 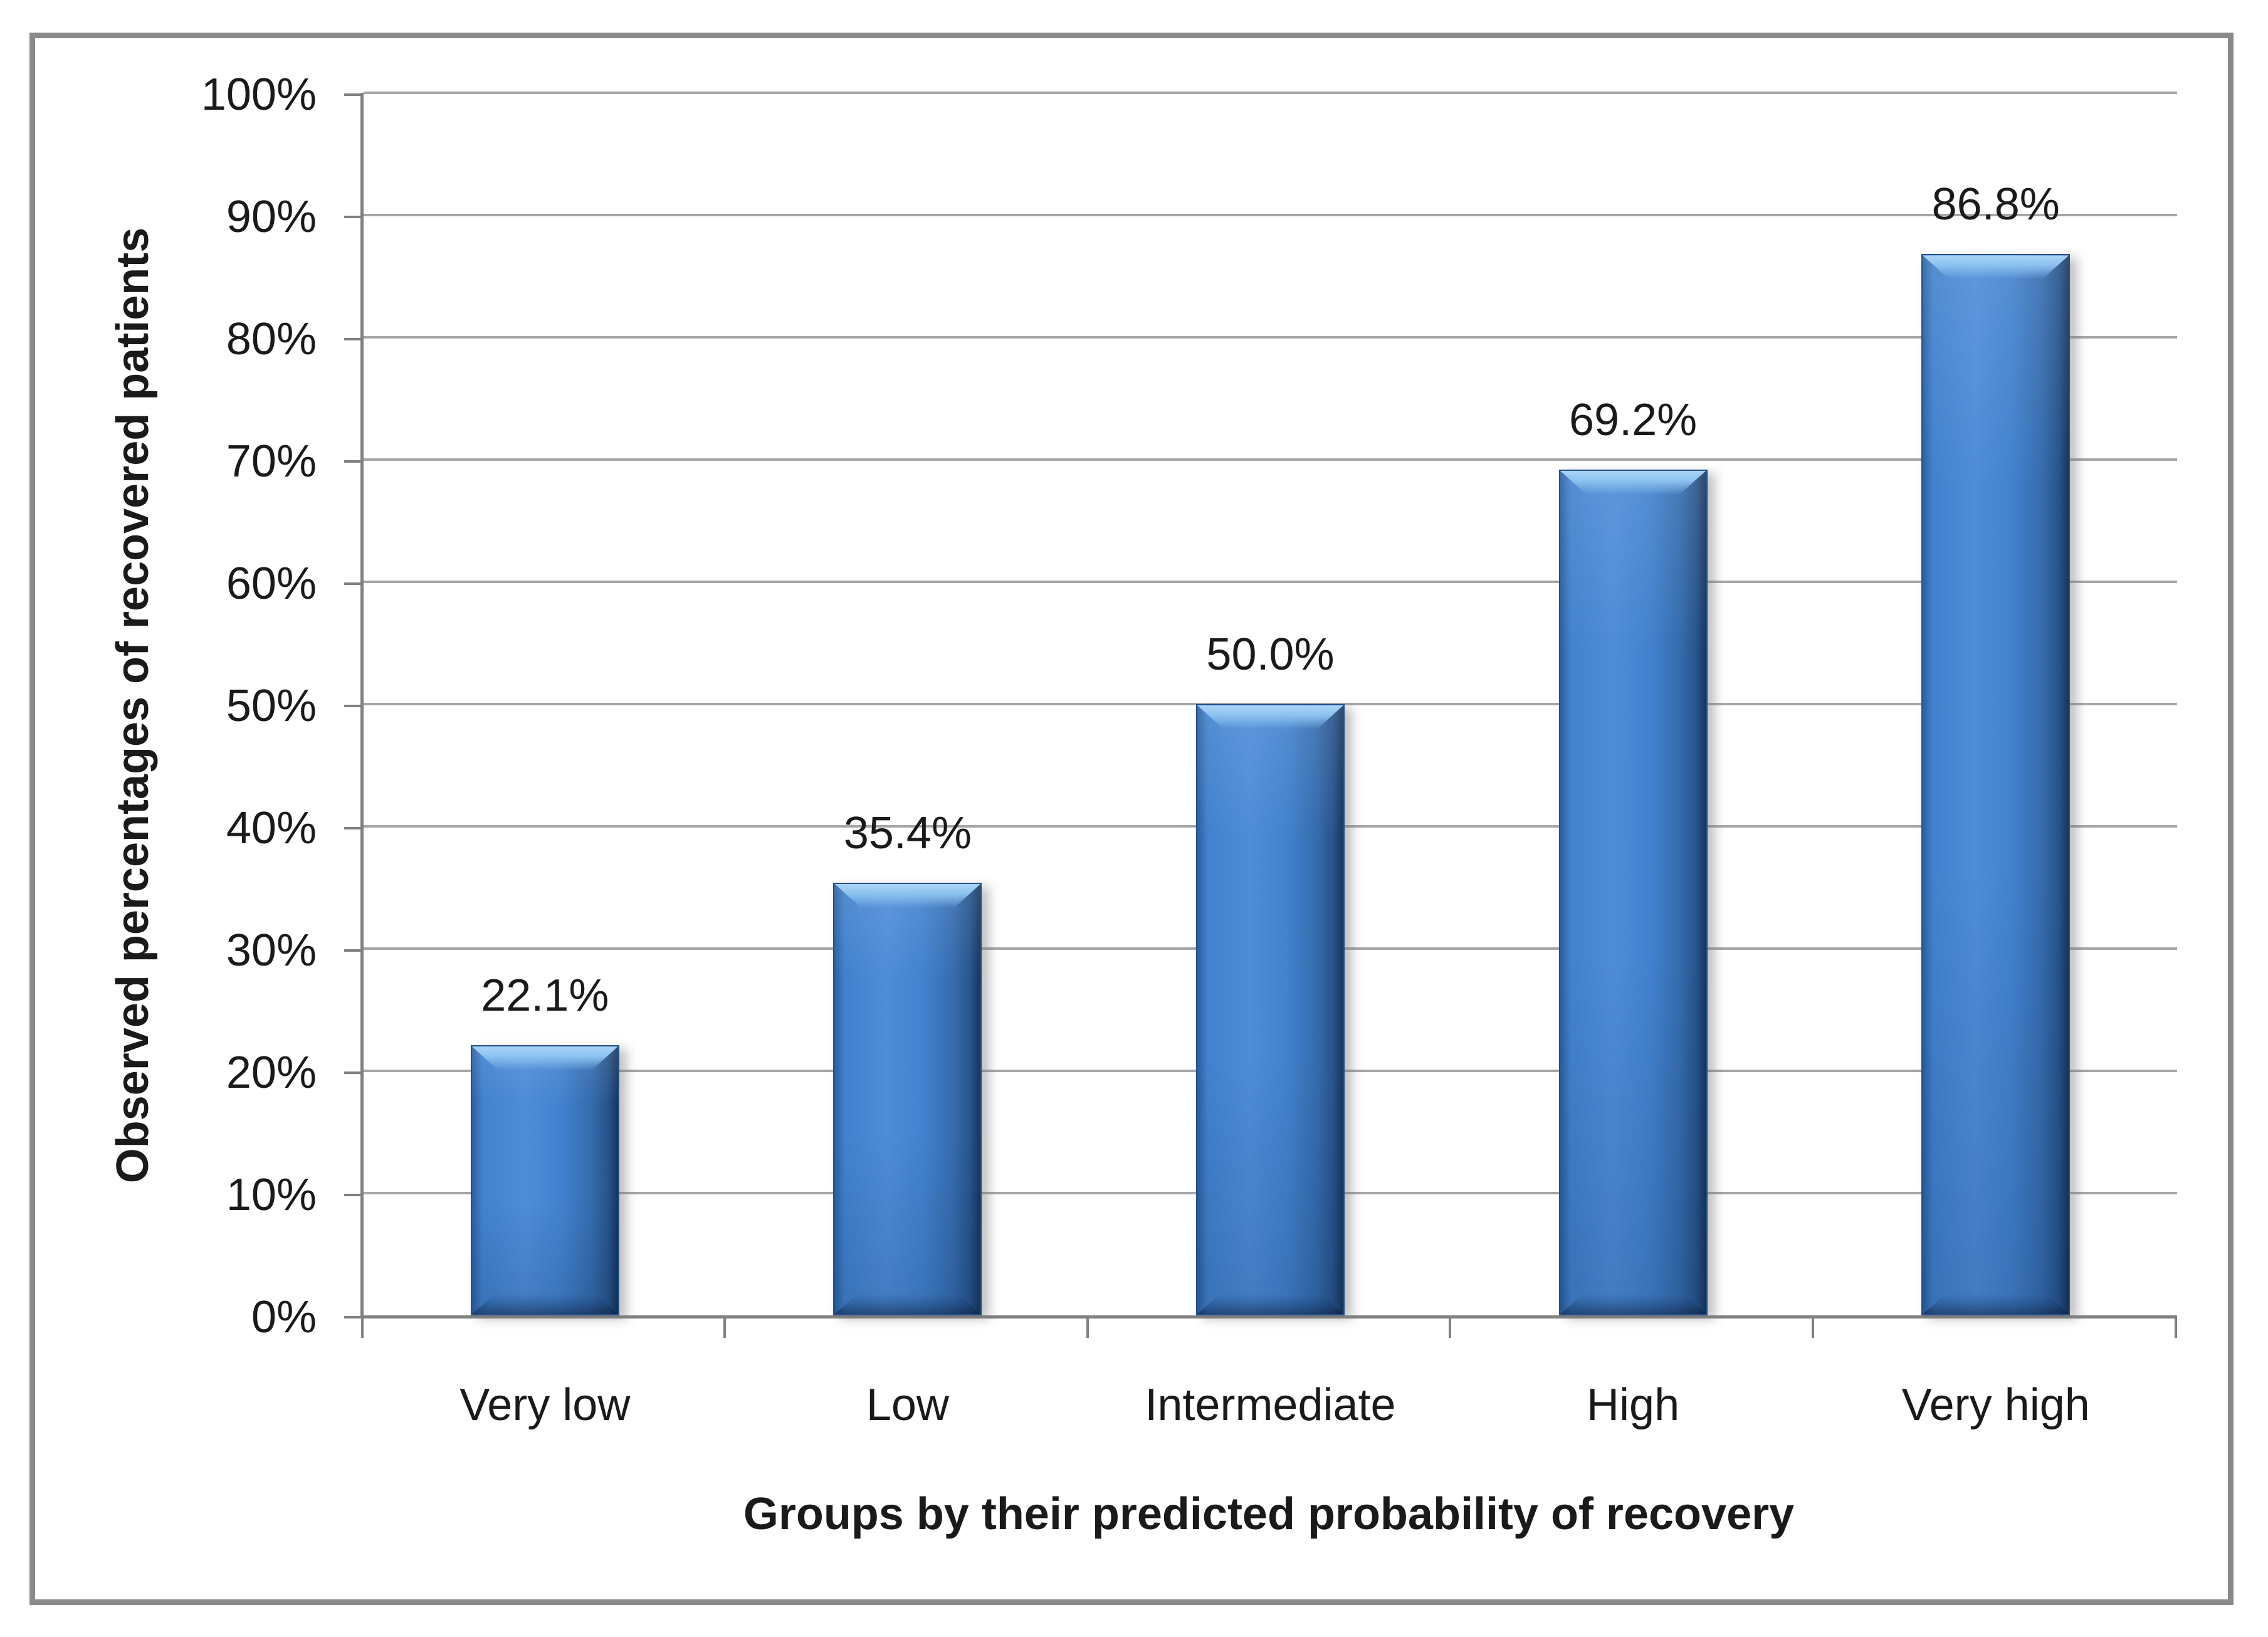 What do you see at coordinates (259, 94) in the screenshot?
I see `y-tick-label-100pct: 100%` at bounding box center [259, 94].